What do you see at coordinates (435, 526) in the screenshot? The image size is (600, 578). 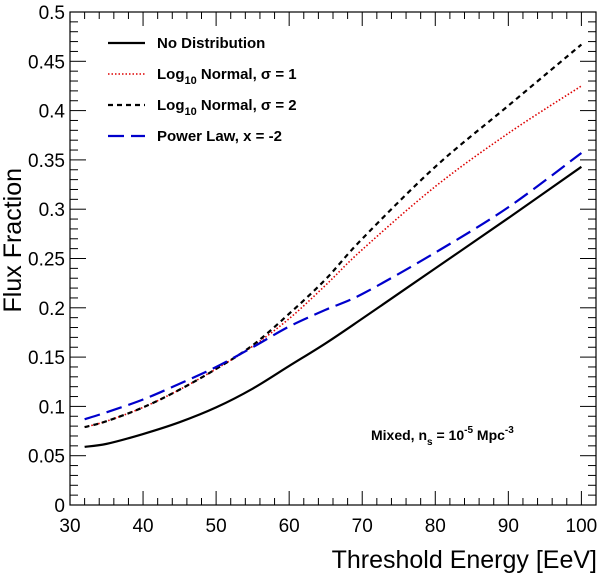 I see `x-tick-label: 80` at bounding box center [435, 526].